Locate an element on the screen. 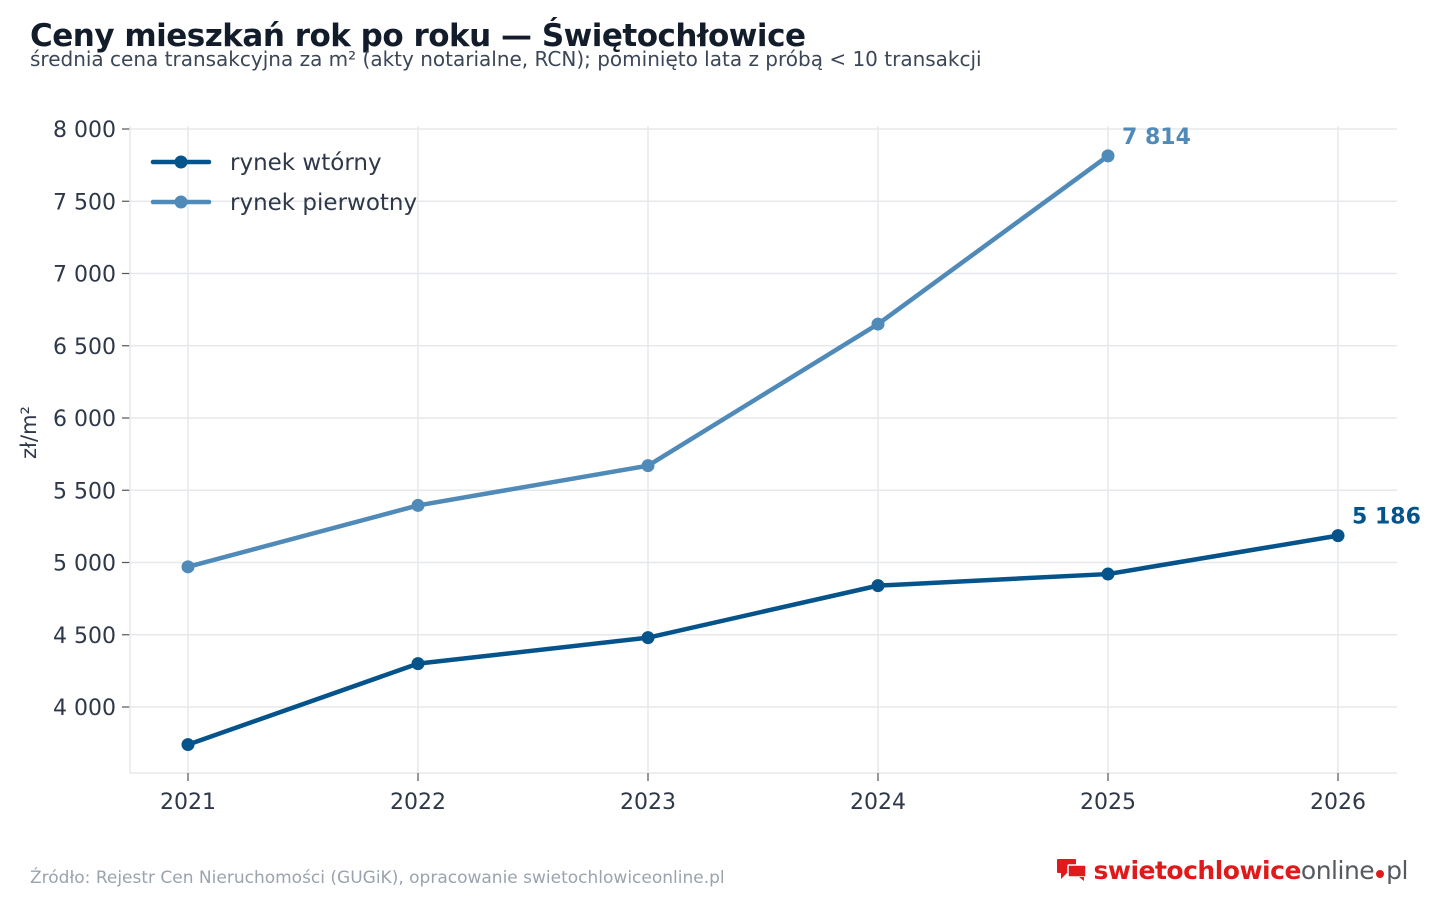 The height and width of the screenshot is (900, 1440). y-tick-label: 4 500 is located at coordinates (84, 636).